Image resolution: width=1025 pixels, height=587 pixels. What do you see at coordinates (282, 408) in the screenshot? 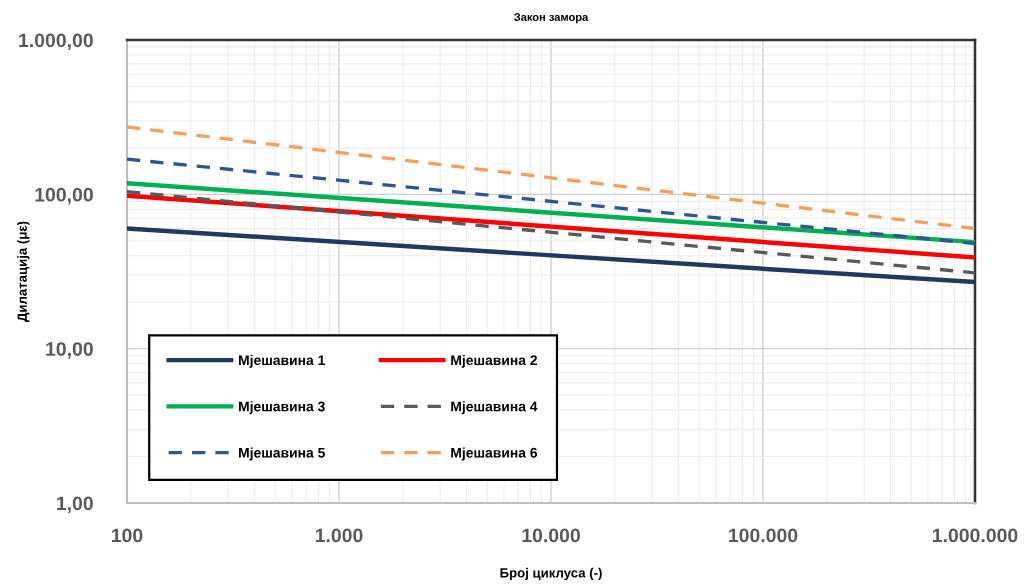
I see `legend-label: Мјешавина 3` at bounding box center [282, 408].